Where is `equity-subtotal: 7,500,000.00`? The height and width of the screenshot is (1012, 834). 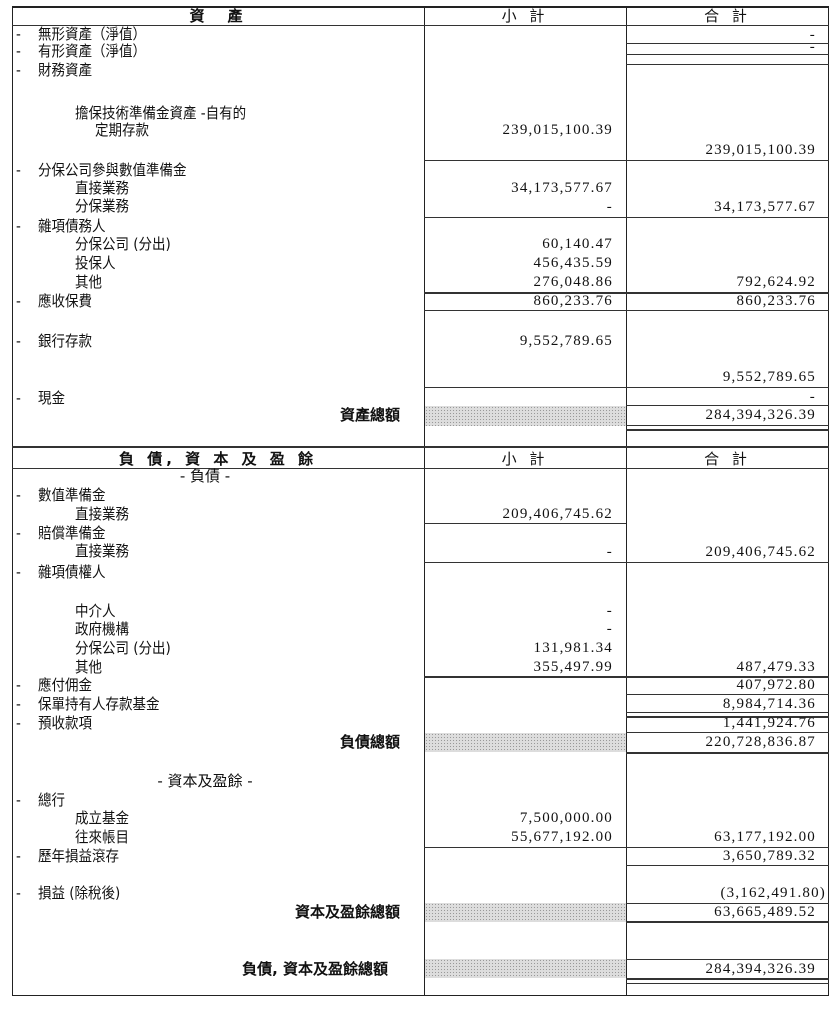
equity-subtotal: 7,500,000.00 is located at coordinates (566, 818).